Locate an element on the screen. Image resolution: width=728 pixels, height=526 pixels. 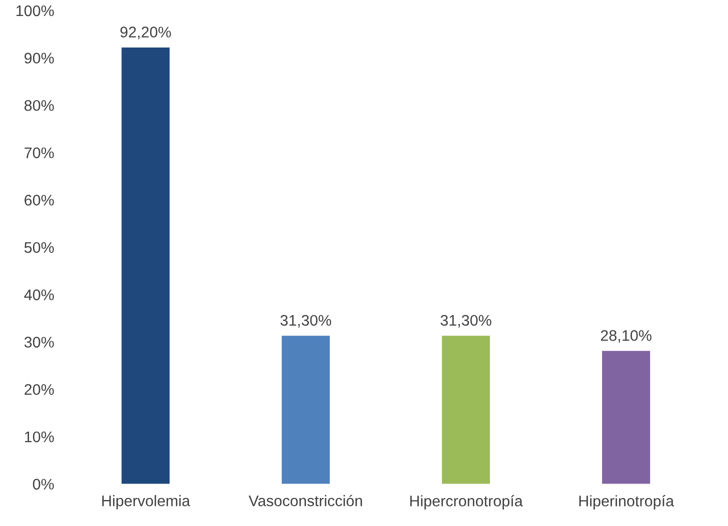
y-tick-label: 20% is located at coordinates (39, 389).